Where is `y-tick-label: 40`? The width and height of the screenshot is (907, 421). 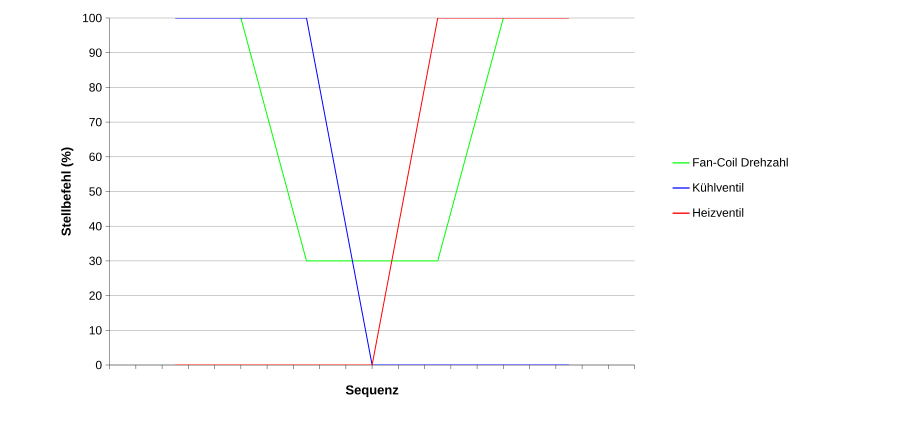
y-tick-label: 40 is located at coordinates (95, 226).